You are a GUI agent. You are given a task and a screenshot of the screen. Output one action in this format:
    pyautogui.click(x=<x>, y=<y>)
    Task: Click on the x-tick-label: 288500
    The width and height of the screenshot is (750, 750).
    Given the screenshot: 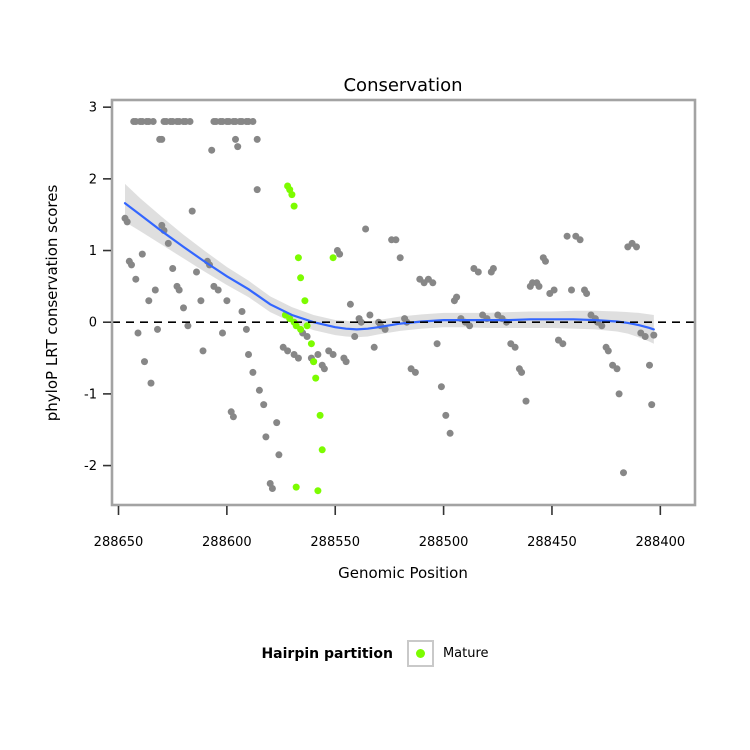 What is the action you would take?
    pyautogui.click(x=444, y=542)
    